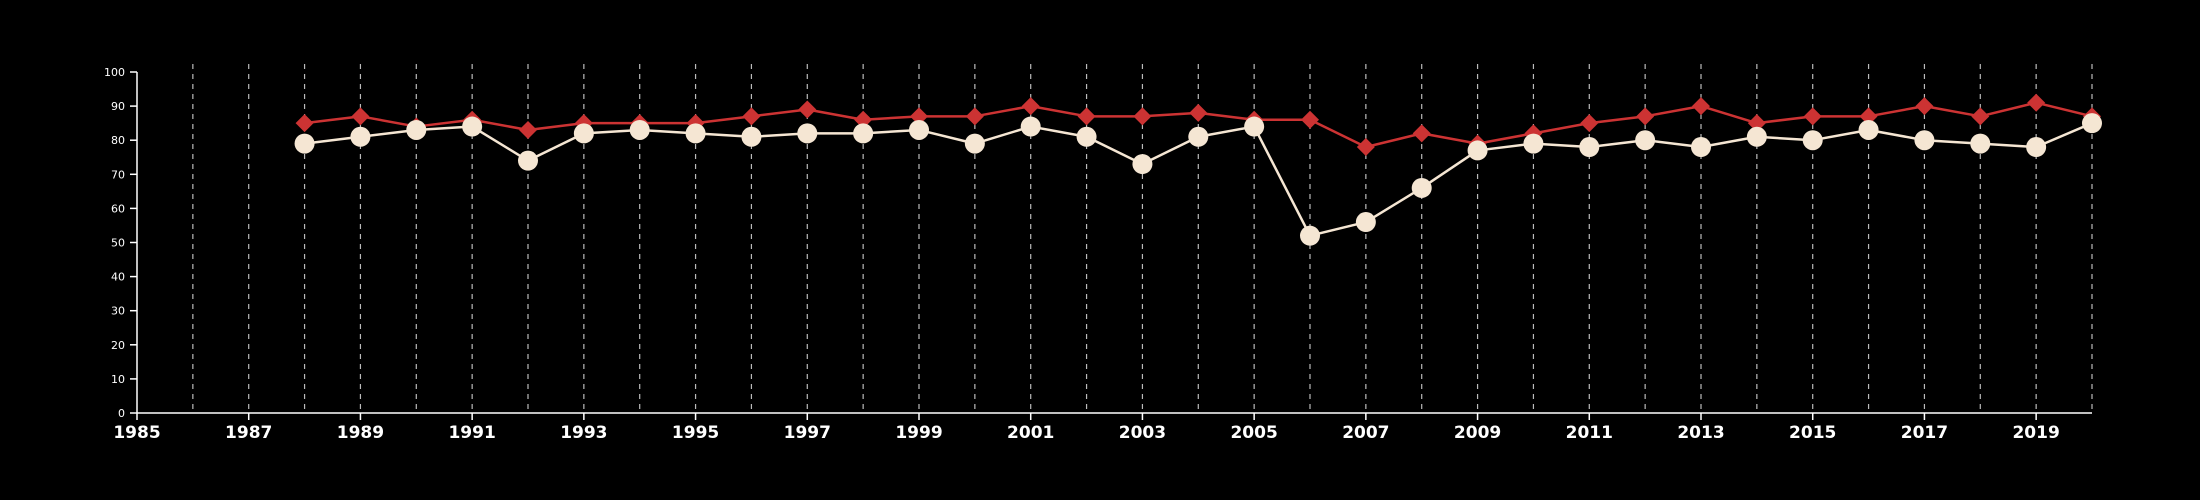 The height and width of the screenshot is (500, 2200). What do you see at coordinates (118, 106) in the screenshot?
I see `y-tick-label: 90` at bounding box center [118, 106].